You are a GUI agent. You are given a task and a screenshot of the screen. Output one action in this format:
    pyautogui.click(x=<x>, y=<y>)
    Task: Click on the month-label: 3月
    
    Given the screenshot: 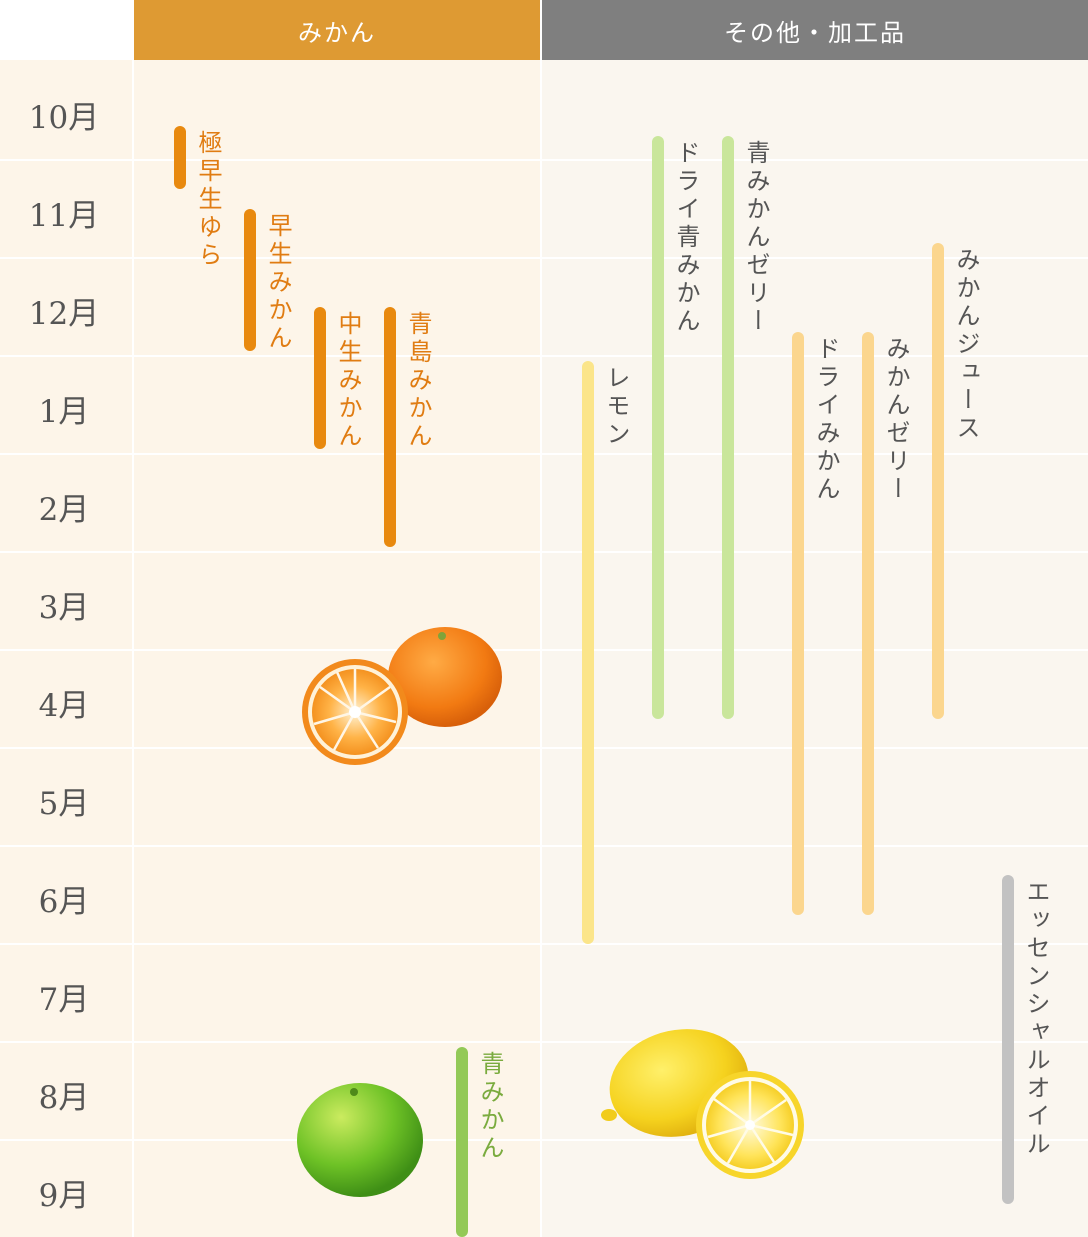 What is the action you would take?
    pyautogui.click(x=64, y=608)
    